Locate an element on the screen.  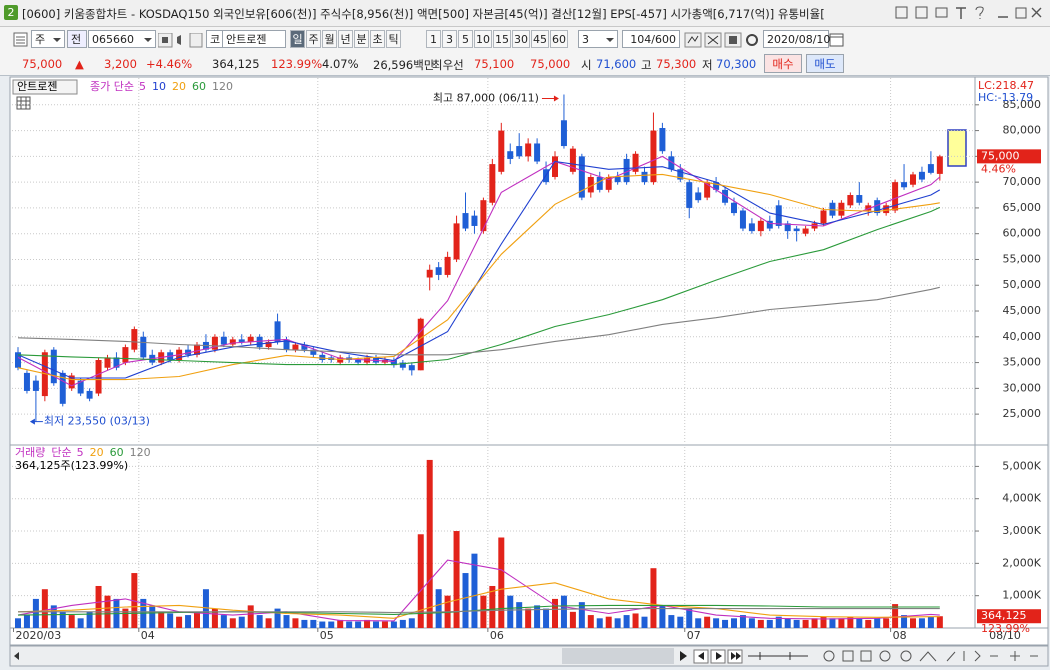
y-tick-label: 65,000 is located at coordinates (1022, 207).